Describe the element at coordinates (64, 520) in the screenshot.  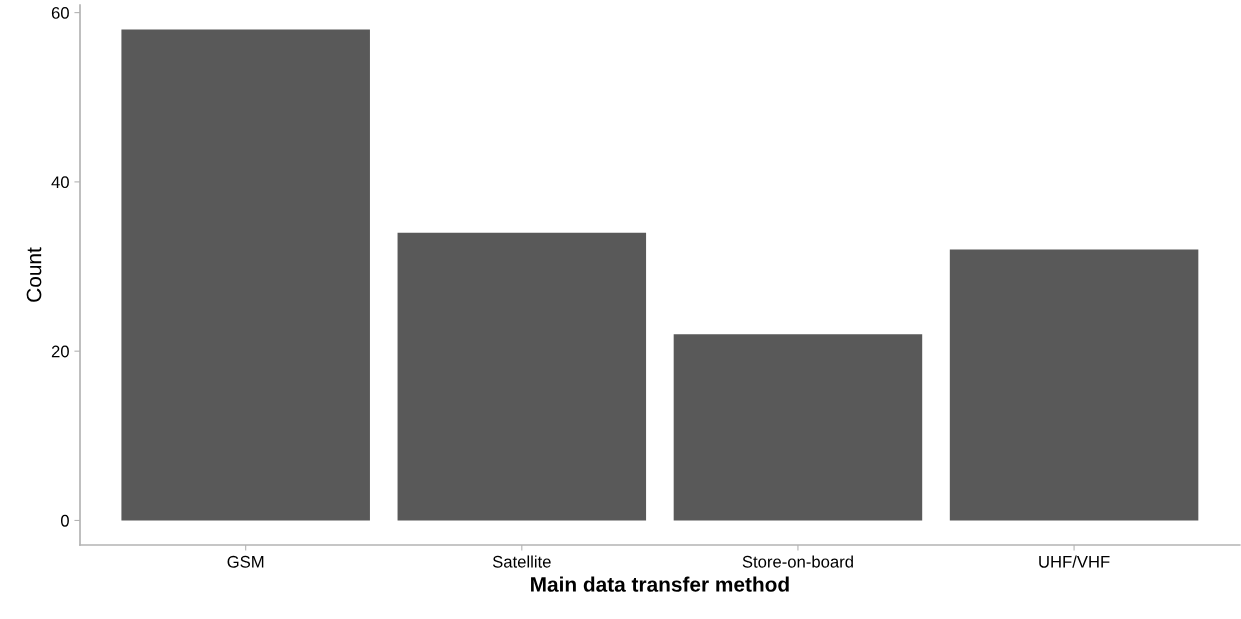
I see `y-tick-label: 0` at that location.